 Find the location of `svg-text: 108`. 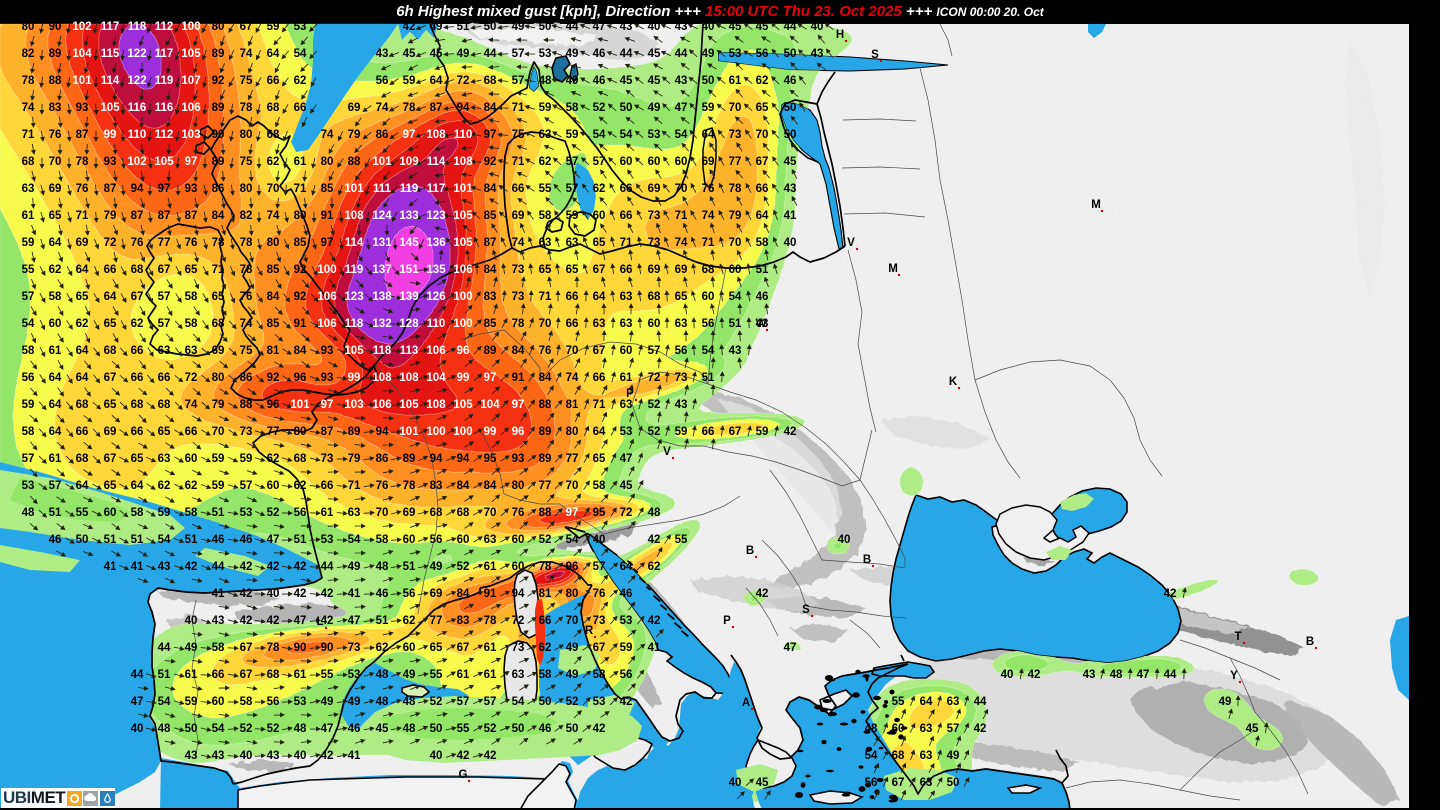

svg-text: 108 is located at coordinates (382, 378).